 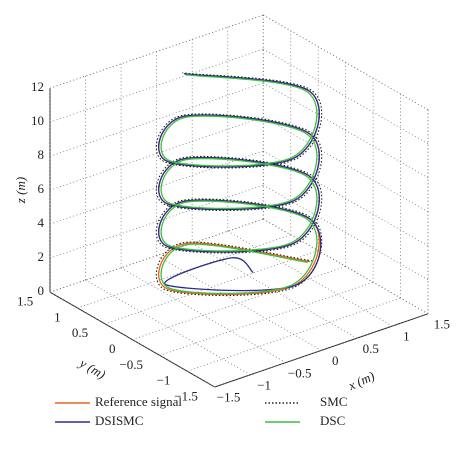 I want to click on legend-label: DSC, so click(x=332, y=420).